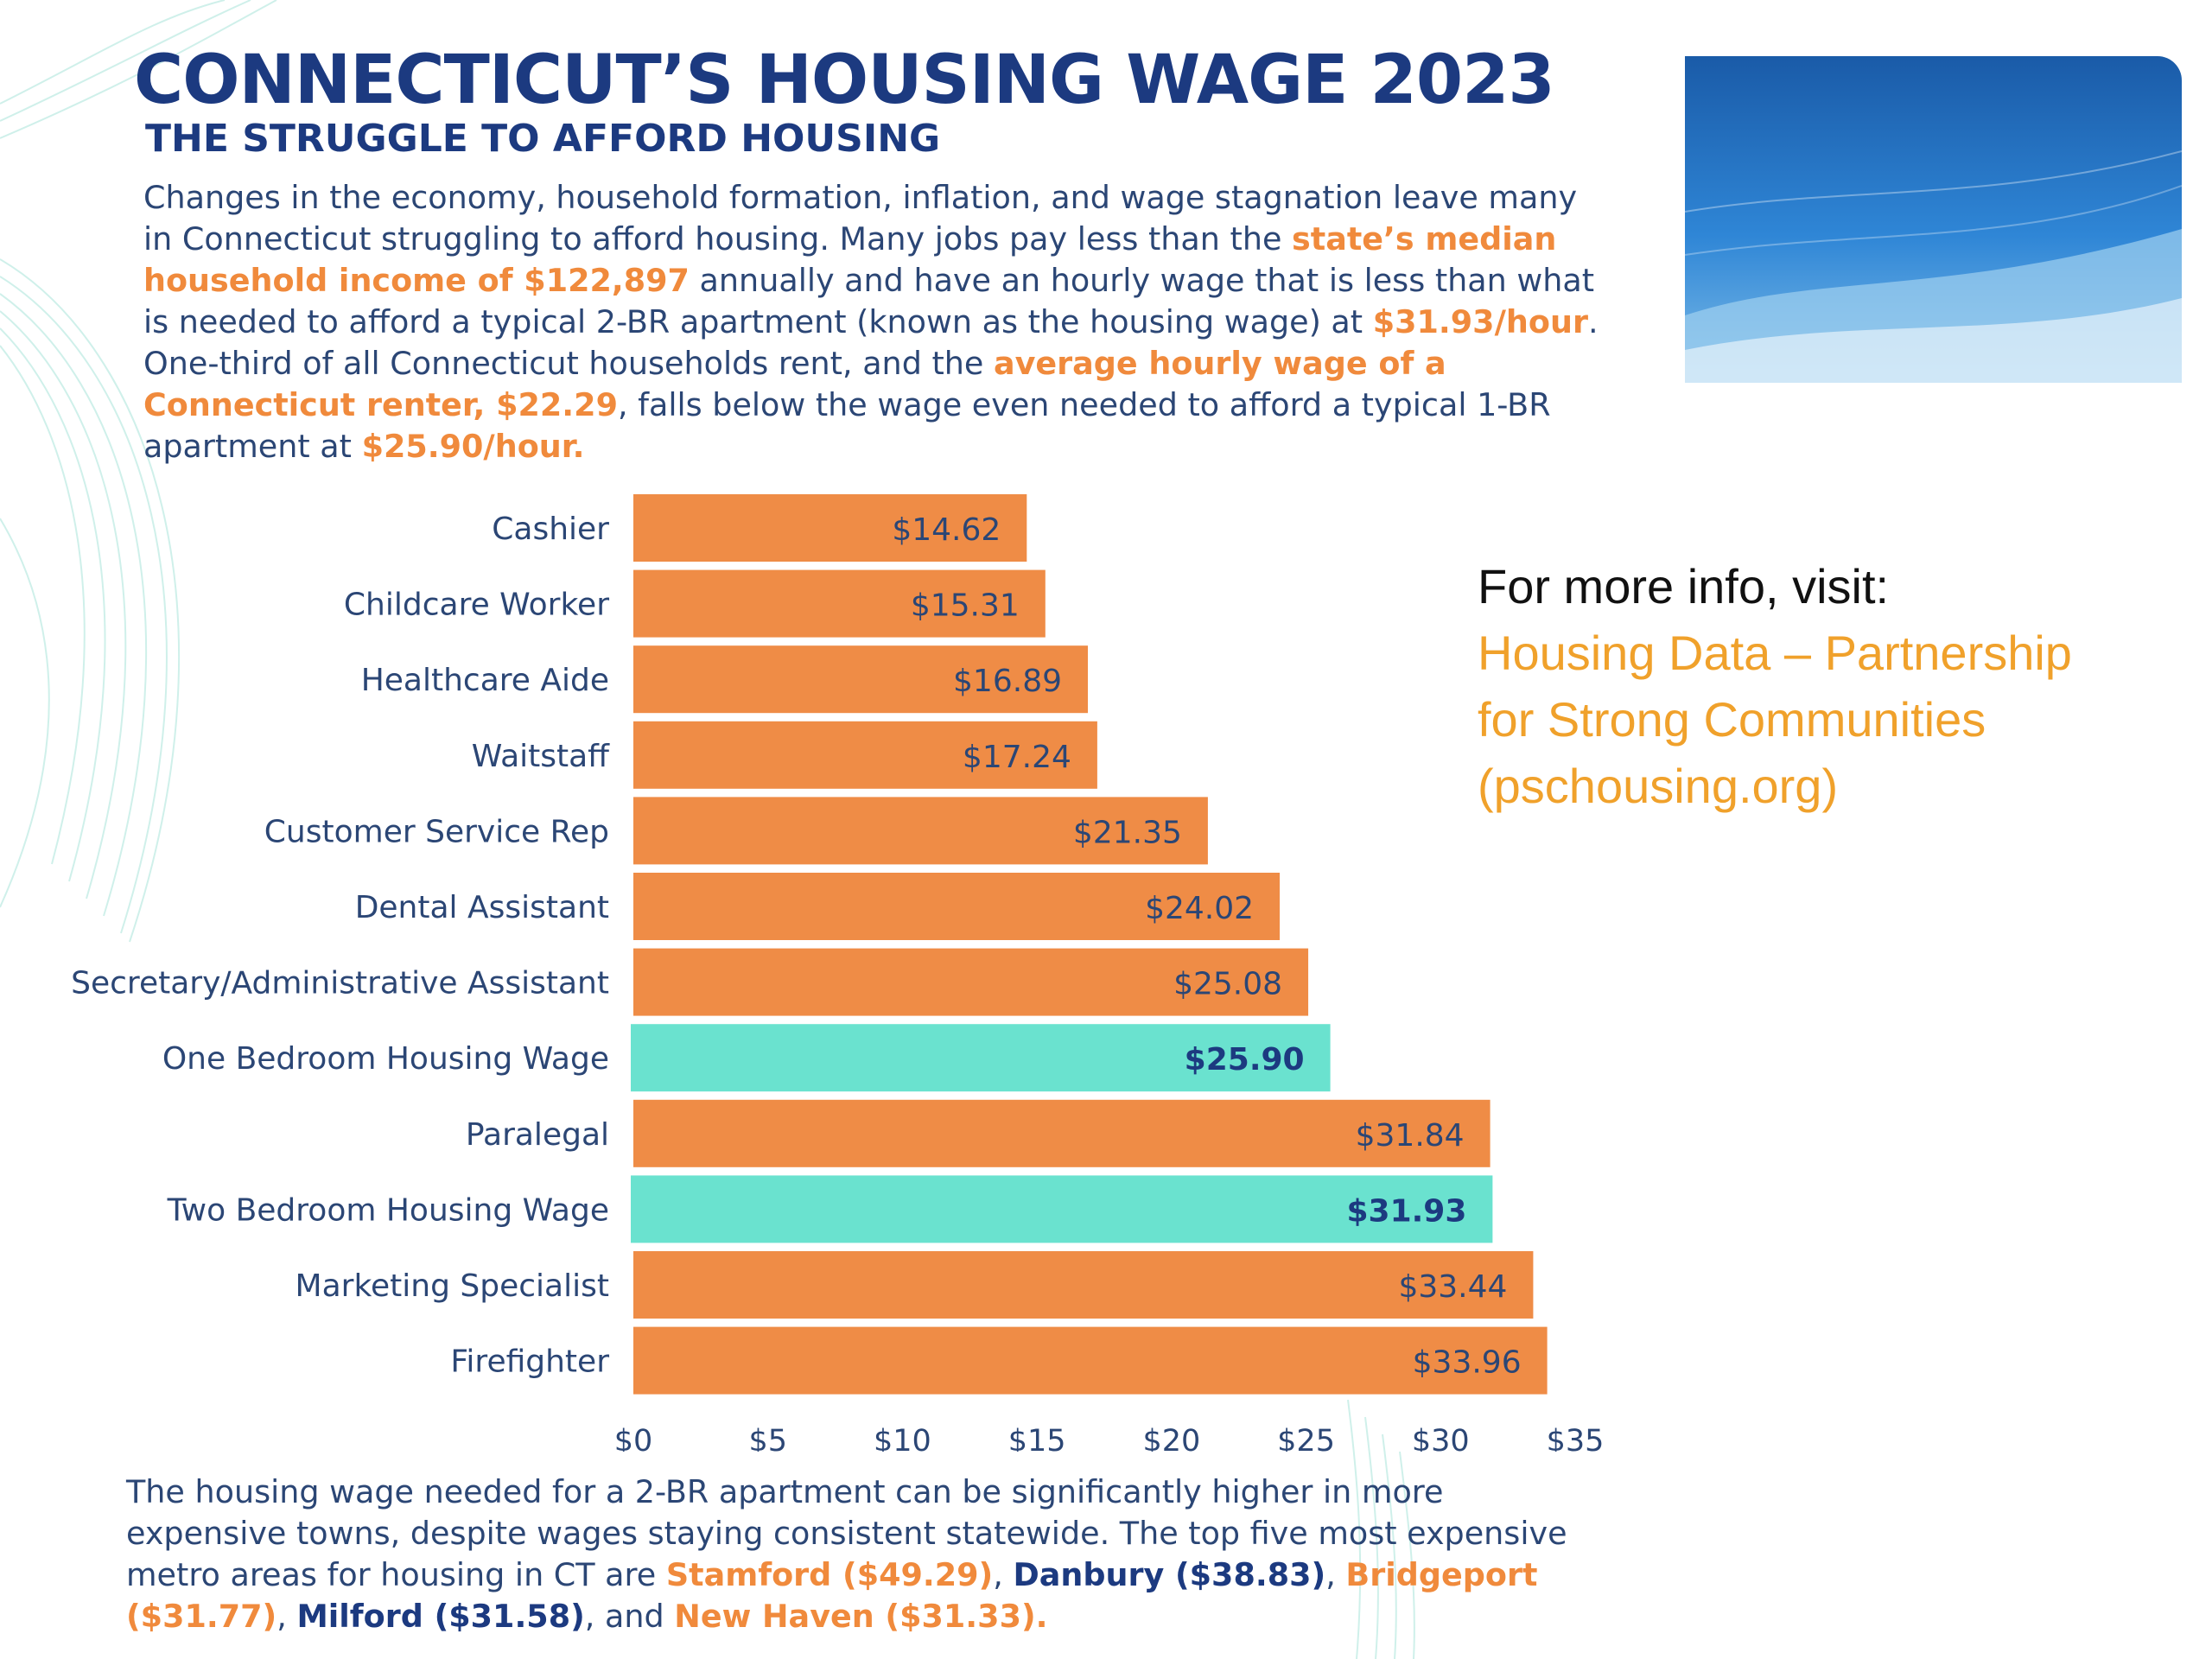 Image resolution: width=2212 pixels, height=1659 pixels. Describe the element at coordinates (1410, 1136) in the screenshot. I see `value-label-paralegal: $31.84` at that location.